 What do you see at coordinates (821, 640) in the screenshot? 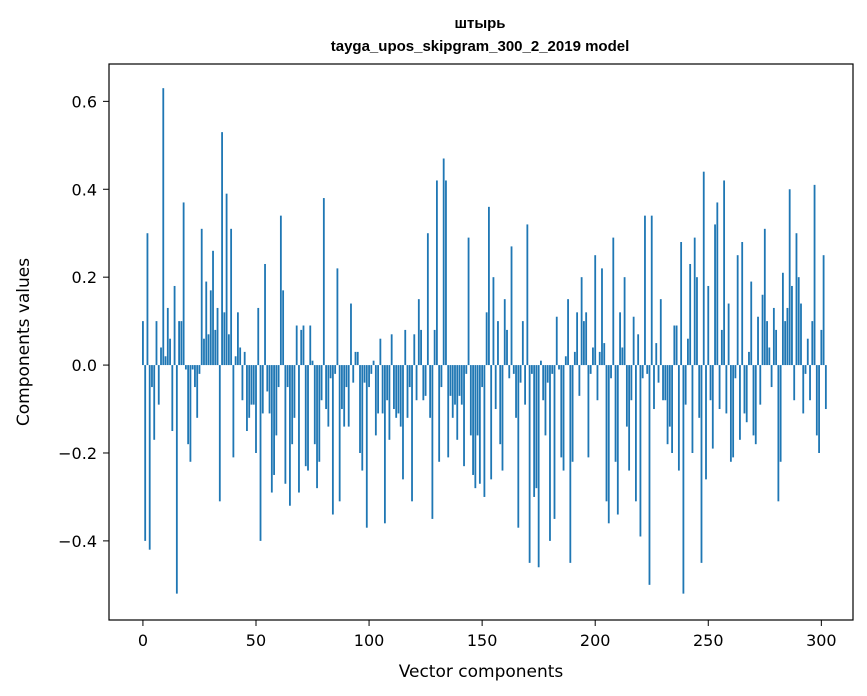
I see `x-tick-label-6: 300` at bounding box center [821, 640].